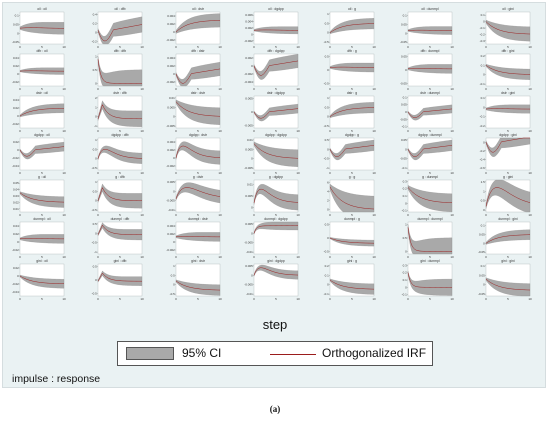 This screenshot has width=550, height=422. I want to click on legend: 95% CI Orthogonalized IRF, so click(275, 353).